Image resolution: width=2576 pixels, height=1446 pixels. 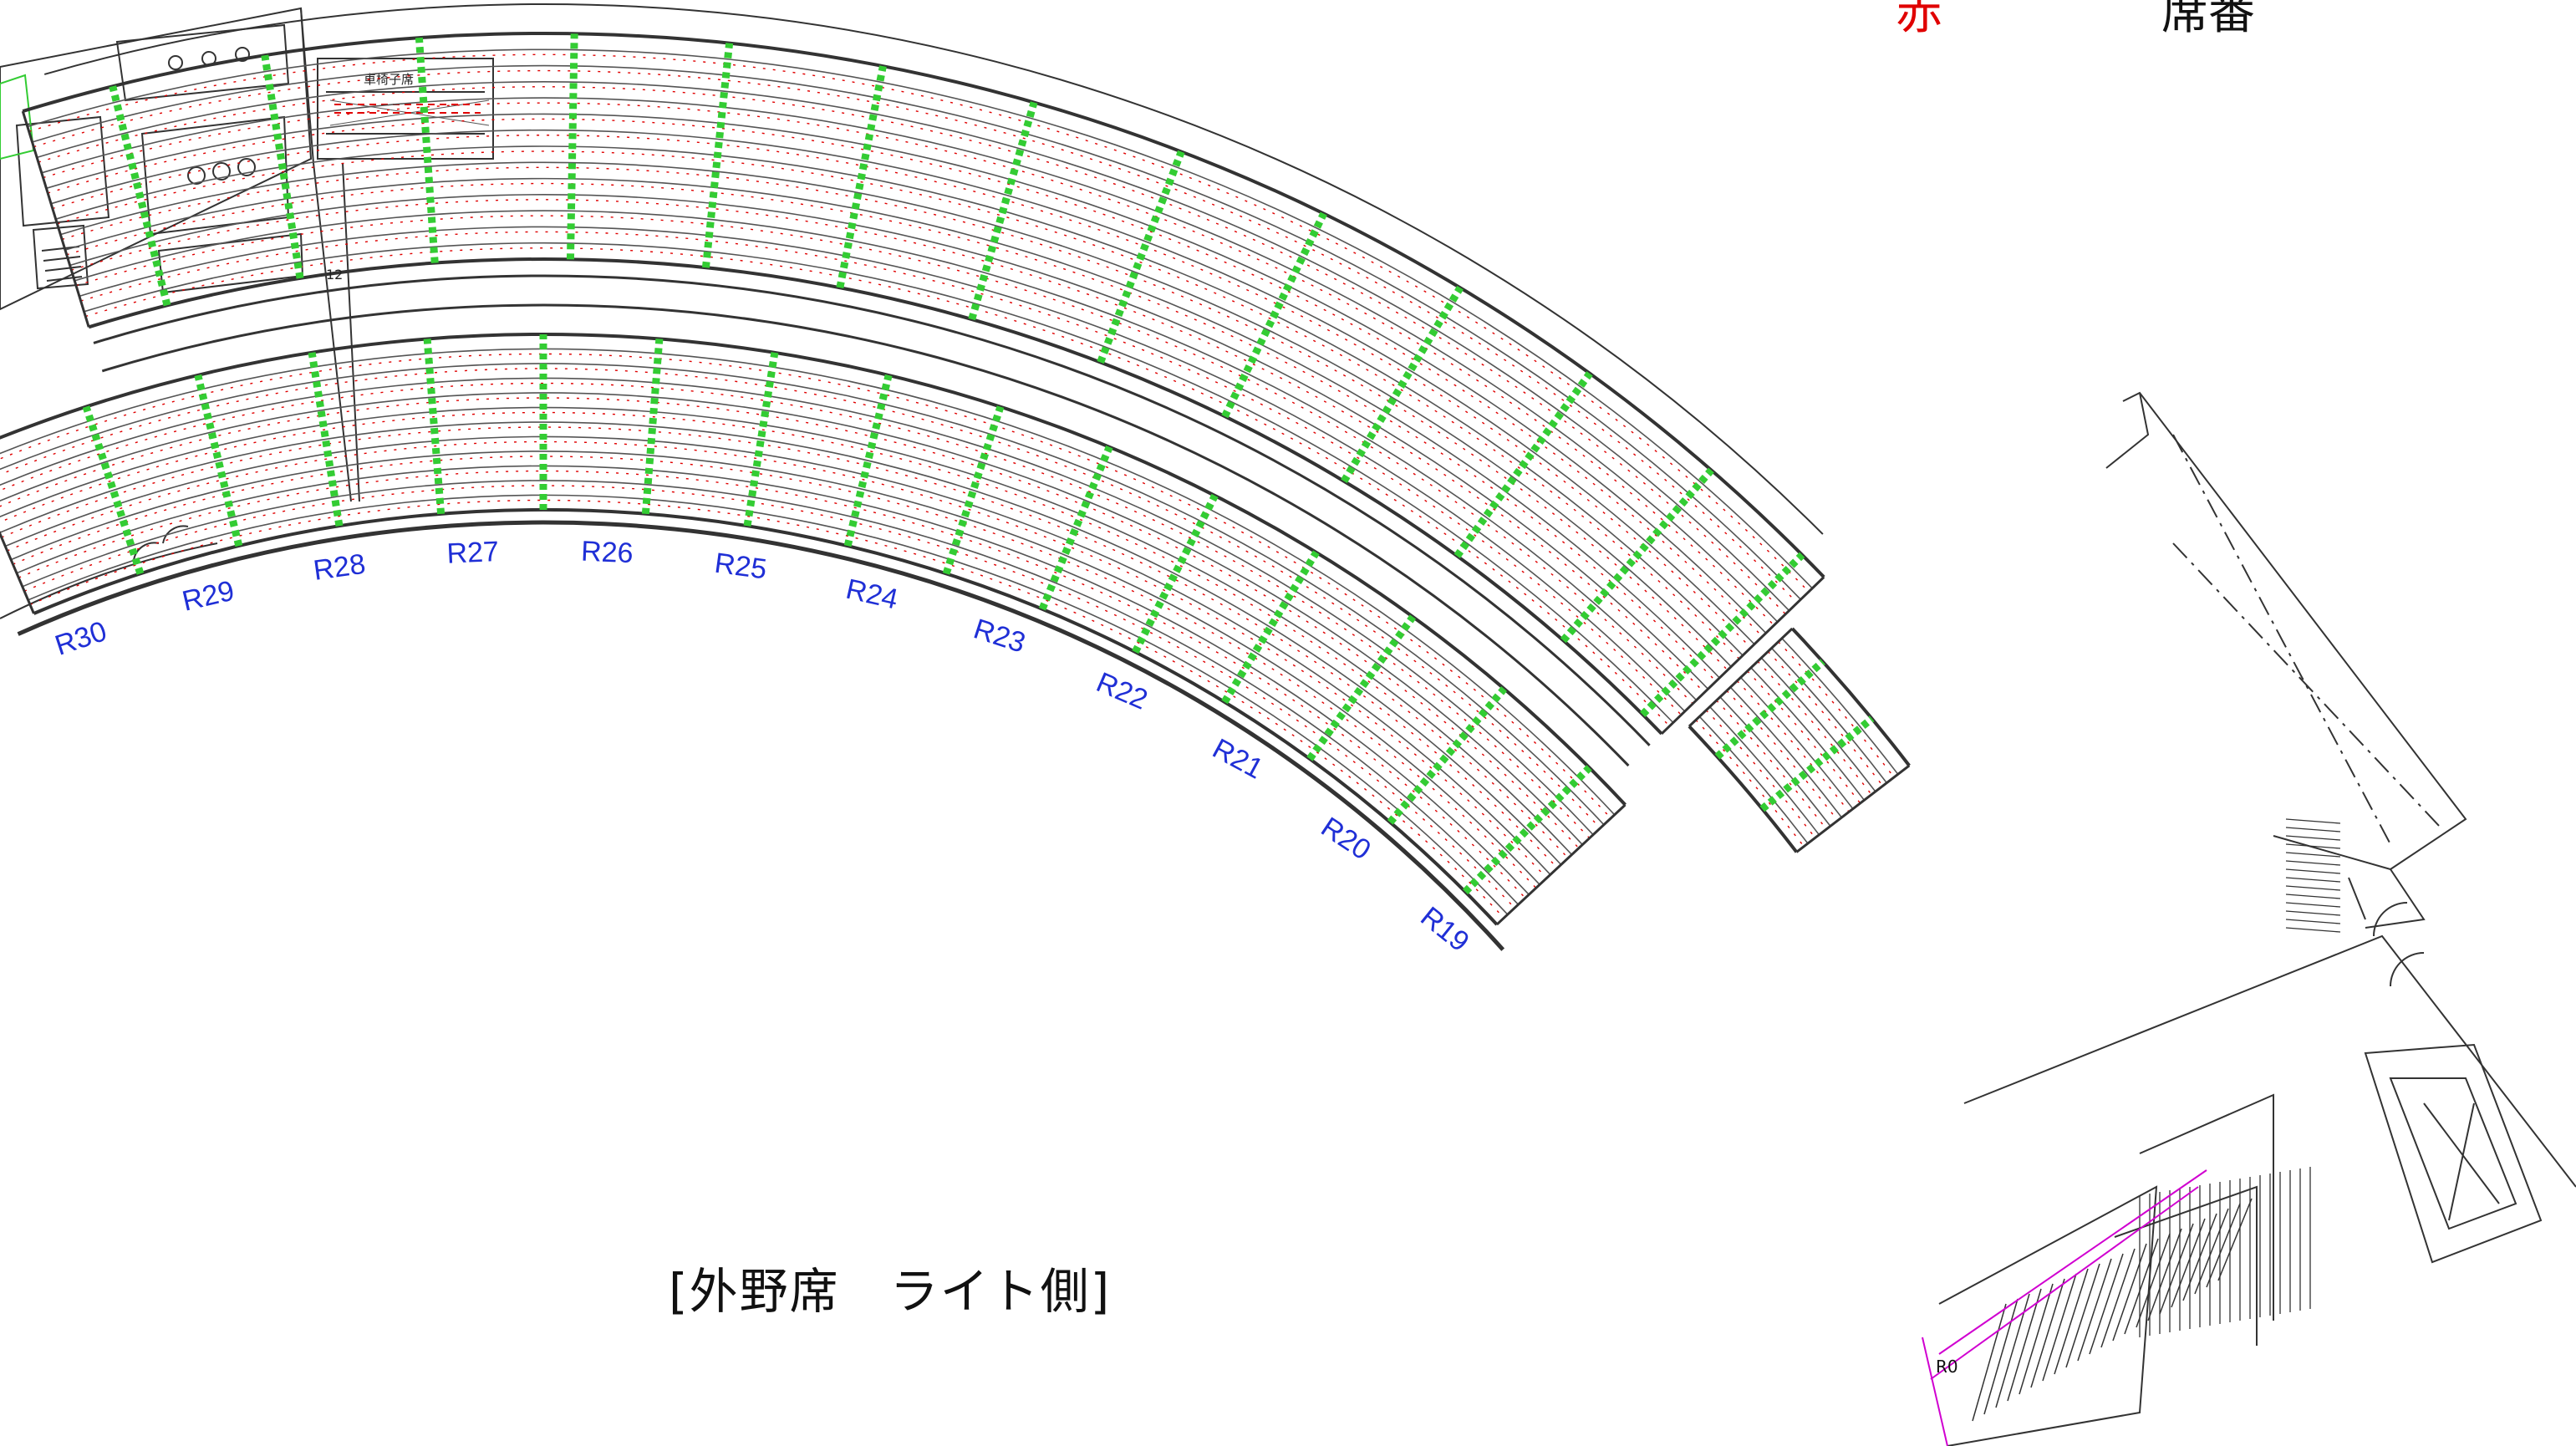 I want to click on legend-seat-number-label: 席番, so click(x=2208, y=20).